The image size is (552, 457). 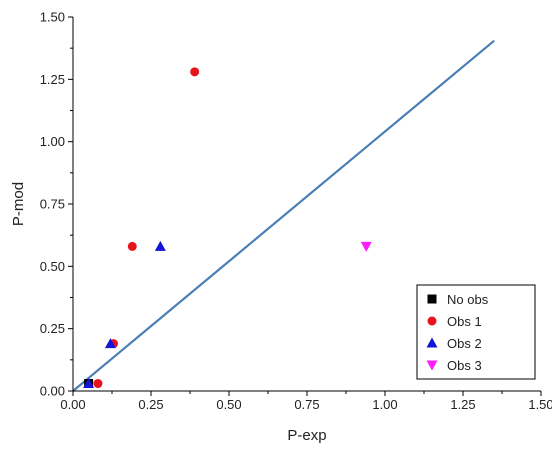 I want to click on legend-label-obs-2: Obs 2, so click(x=464, y=343).